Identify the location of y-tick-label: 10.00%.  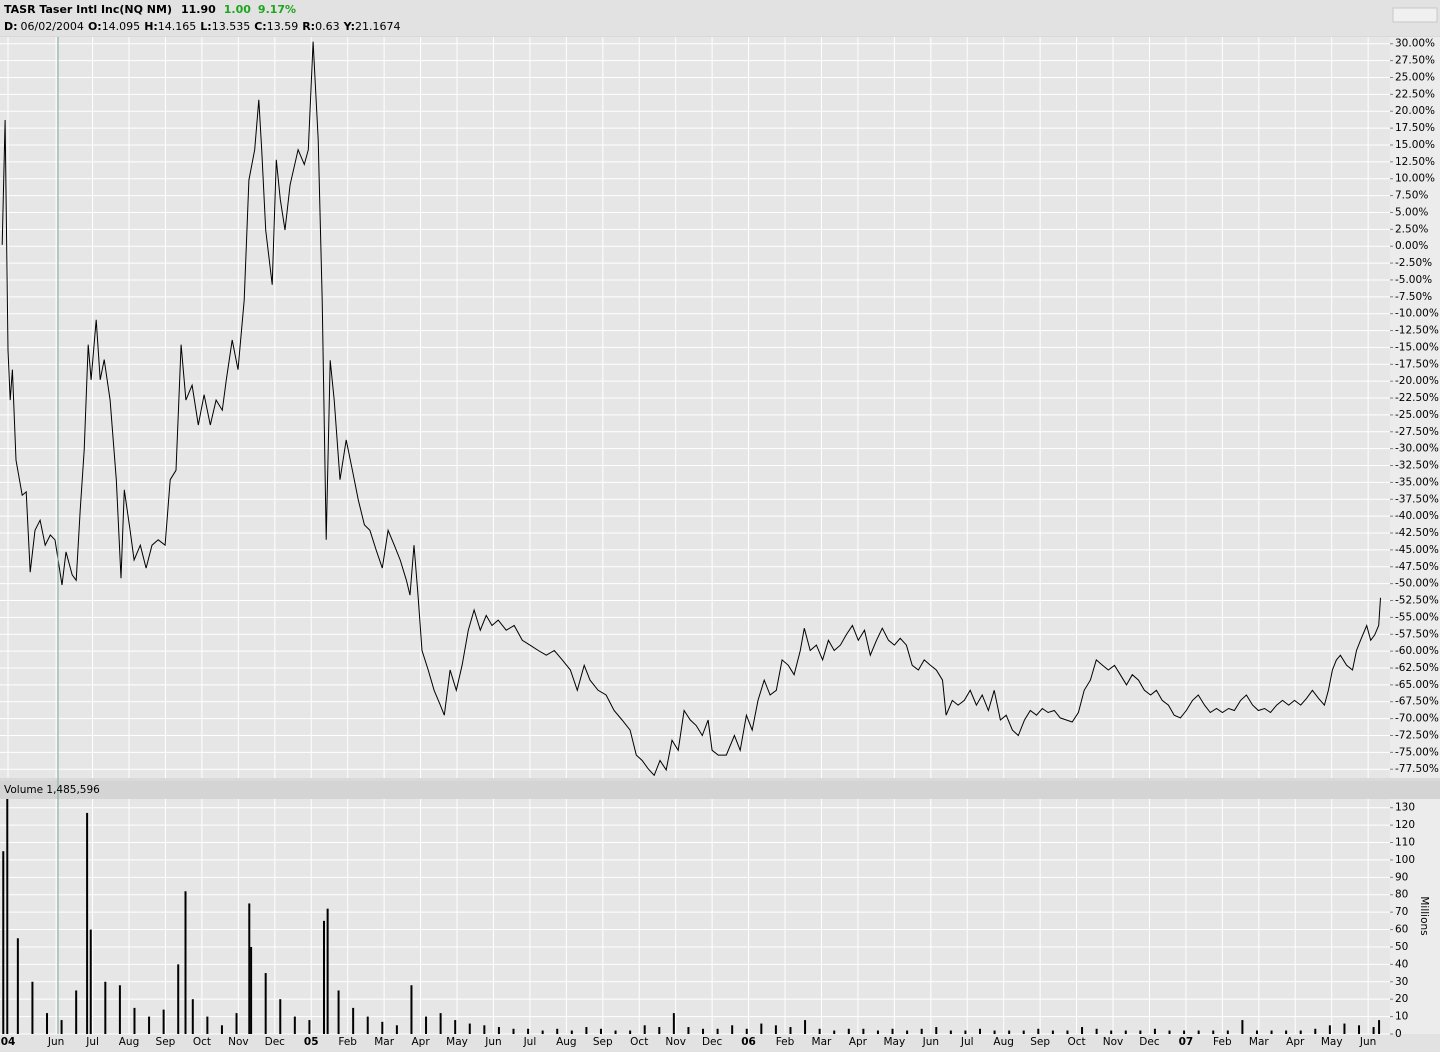
(1415, 179).